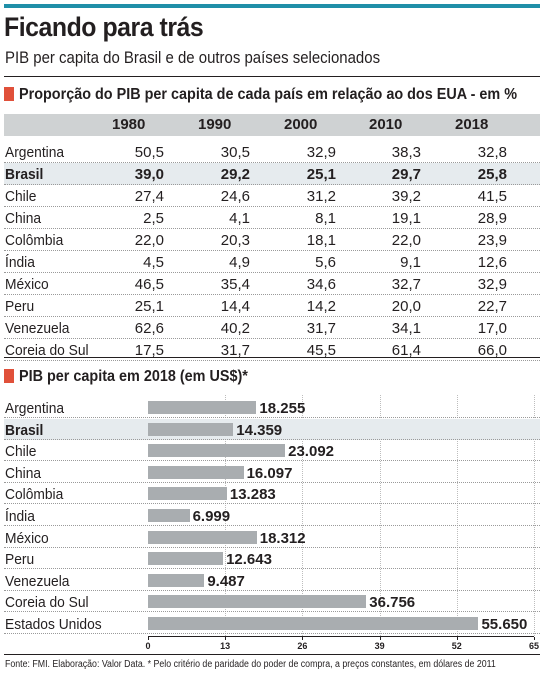  Describe the element at coordinates (47, 603) in the screenshot. I see `category-label: Coreia do Sul` at that location.